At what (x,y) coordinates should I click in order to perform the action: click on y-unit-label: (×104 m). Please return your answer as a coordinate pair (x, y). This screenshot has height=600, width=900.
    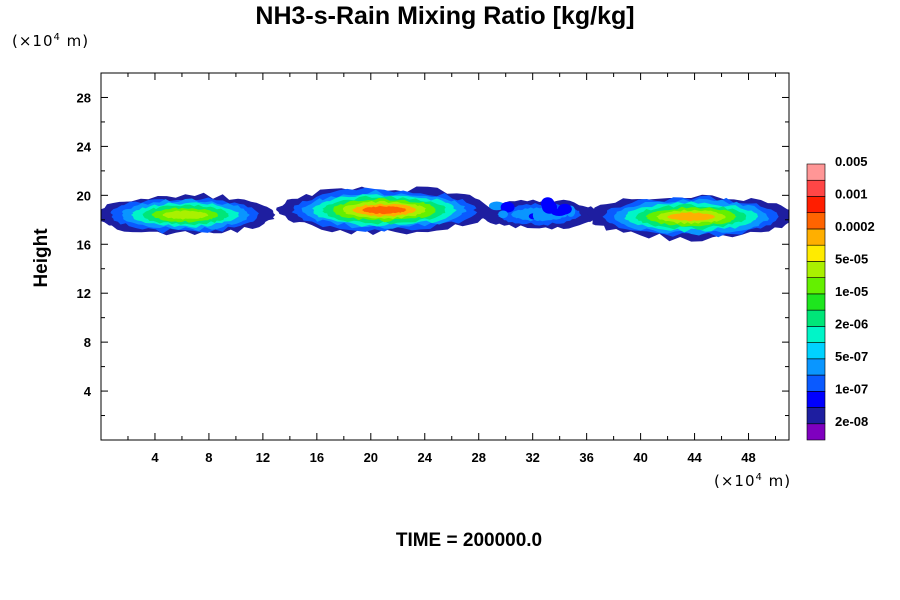
    Looking at the image, I should click on (51, 41).